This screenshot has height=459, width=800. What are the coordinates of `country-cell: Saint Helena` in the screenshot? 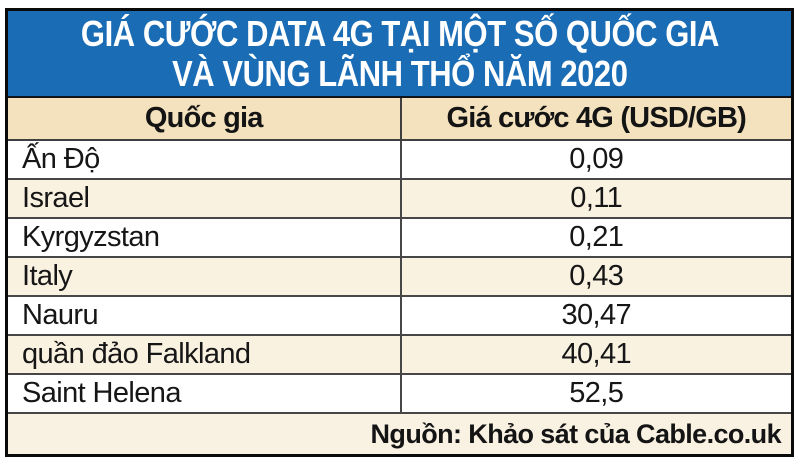 It's located at (101, 393).